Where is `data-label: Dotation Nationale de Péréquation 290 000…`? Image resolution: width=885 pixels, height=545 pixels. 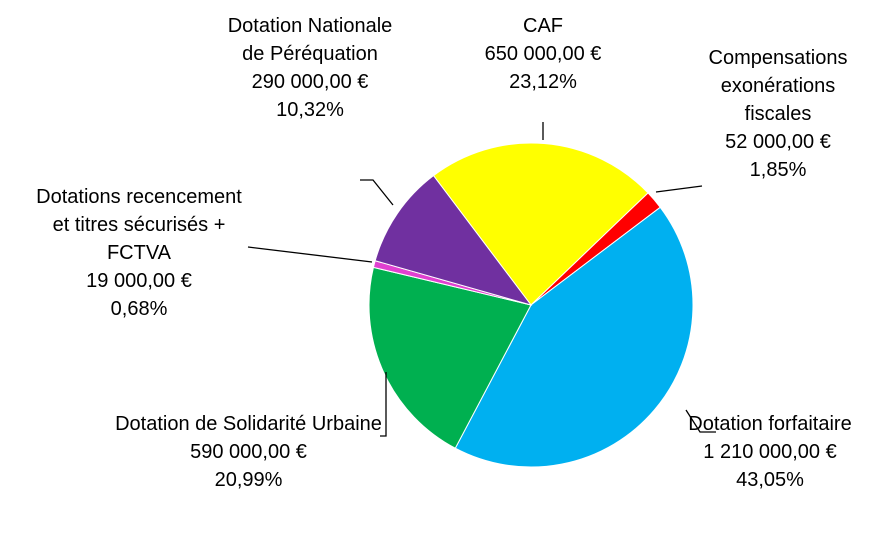 data-label: Dotation Nationale de Péréquation 290 000… is located at coordinates (310, 68).